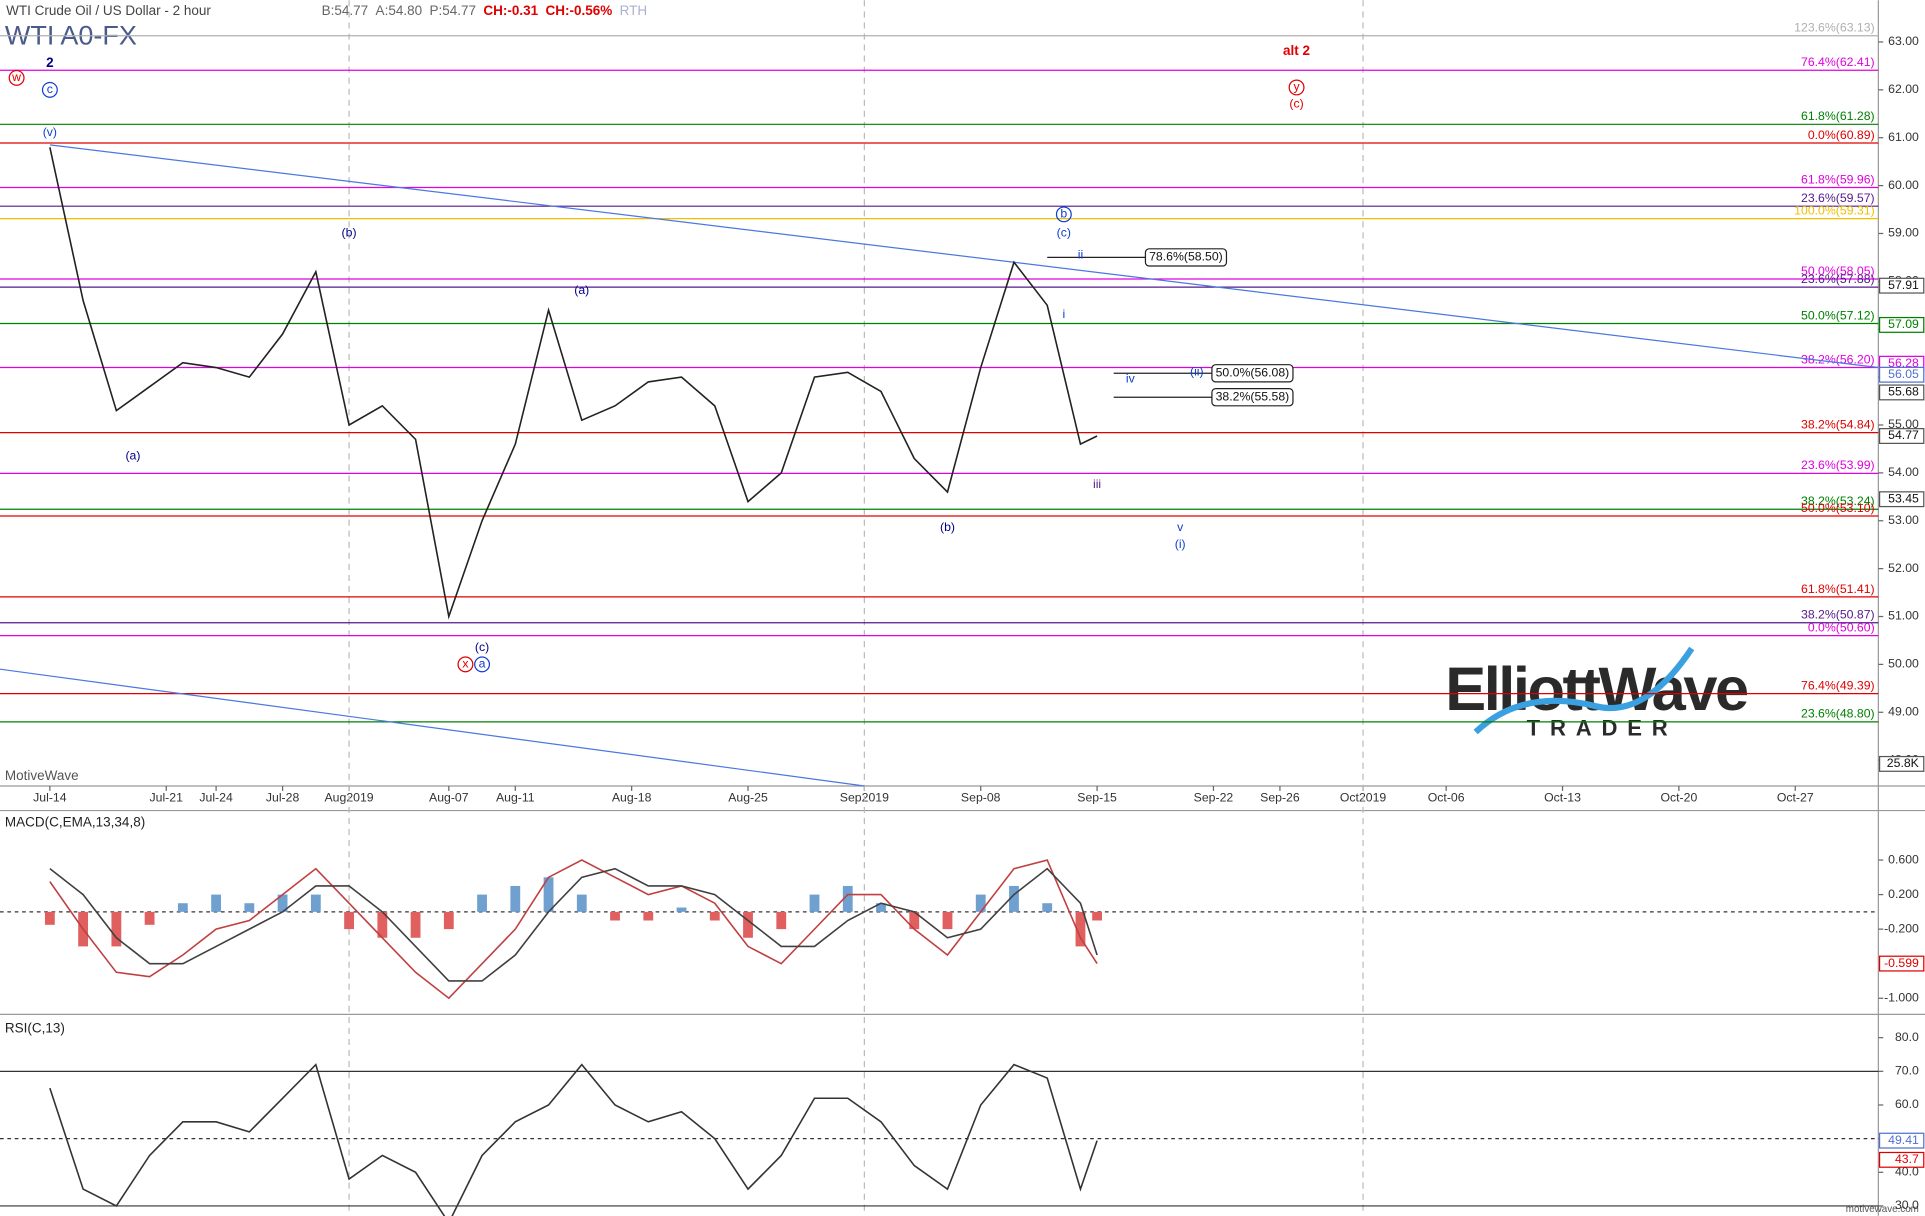 The image size is (1925, 1216). What do you see at coordinates (50, 132) in the screenshot?
I see `wave-label: (v)` at bounding box center [50, 132].